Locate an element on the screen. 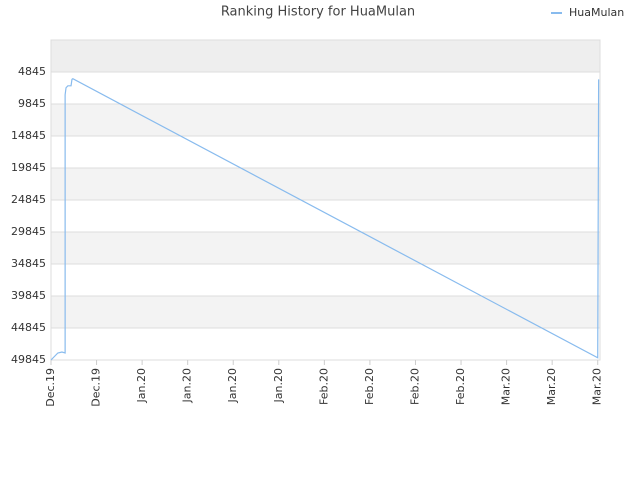 The width and height of the screenshot is (640, 480). legend-label: HuaMulan is located at coordinates (596, 12).